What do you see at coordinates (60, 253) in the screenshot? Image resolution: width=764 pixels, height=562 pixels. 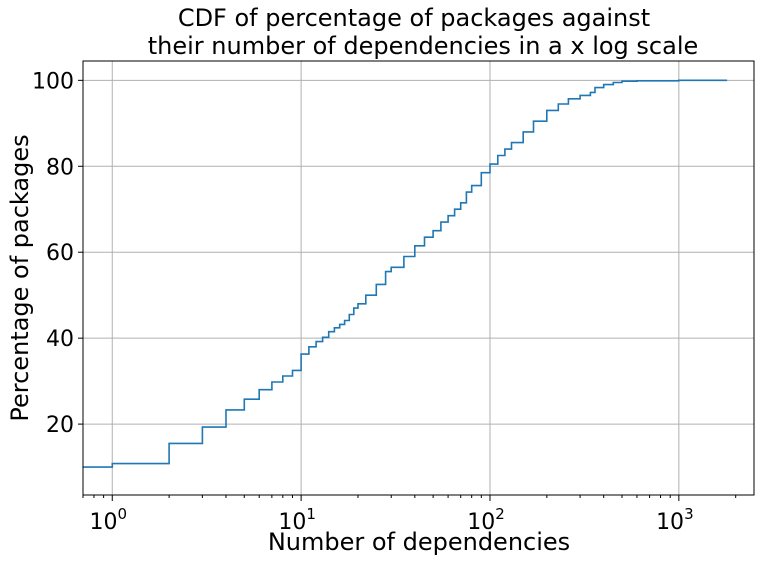 I see `y-tick-label: 60` at bounding box center [60, 253].